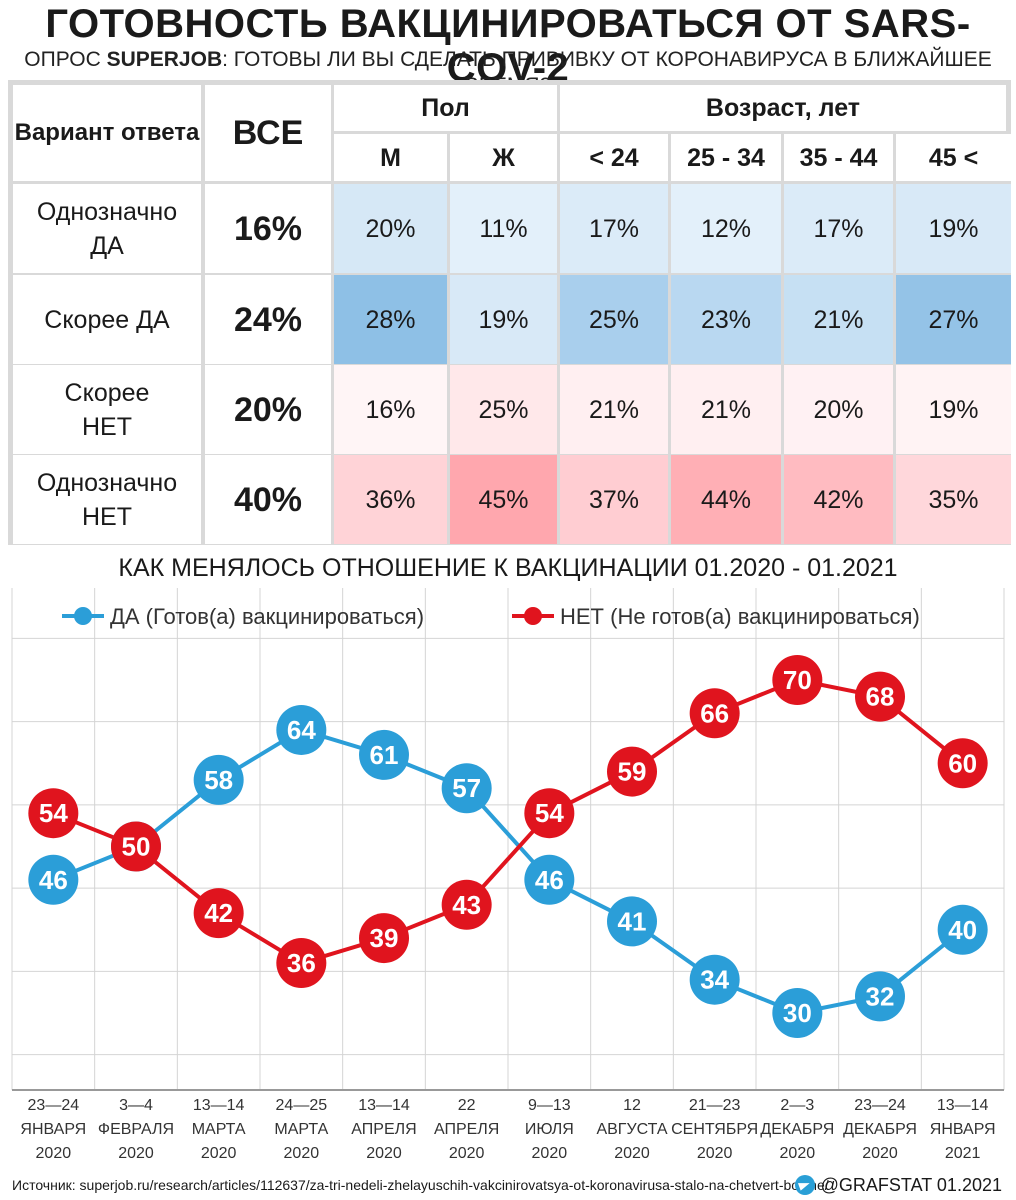 Image resolution: width=1016 pixels, height=1200 pixels. Describe the element at coordinates (268, 133) in the screenshot. I see `header-all: ВСЕ` at that location.